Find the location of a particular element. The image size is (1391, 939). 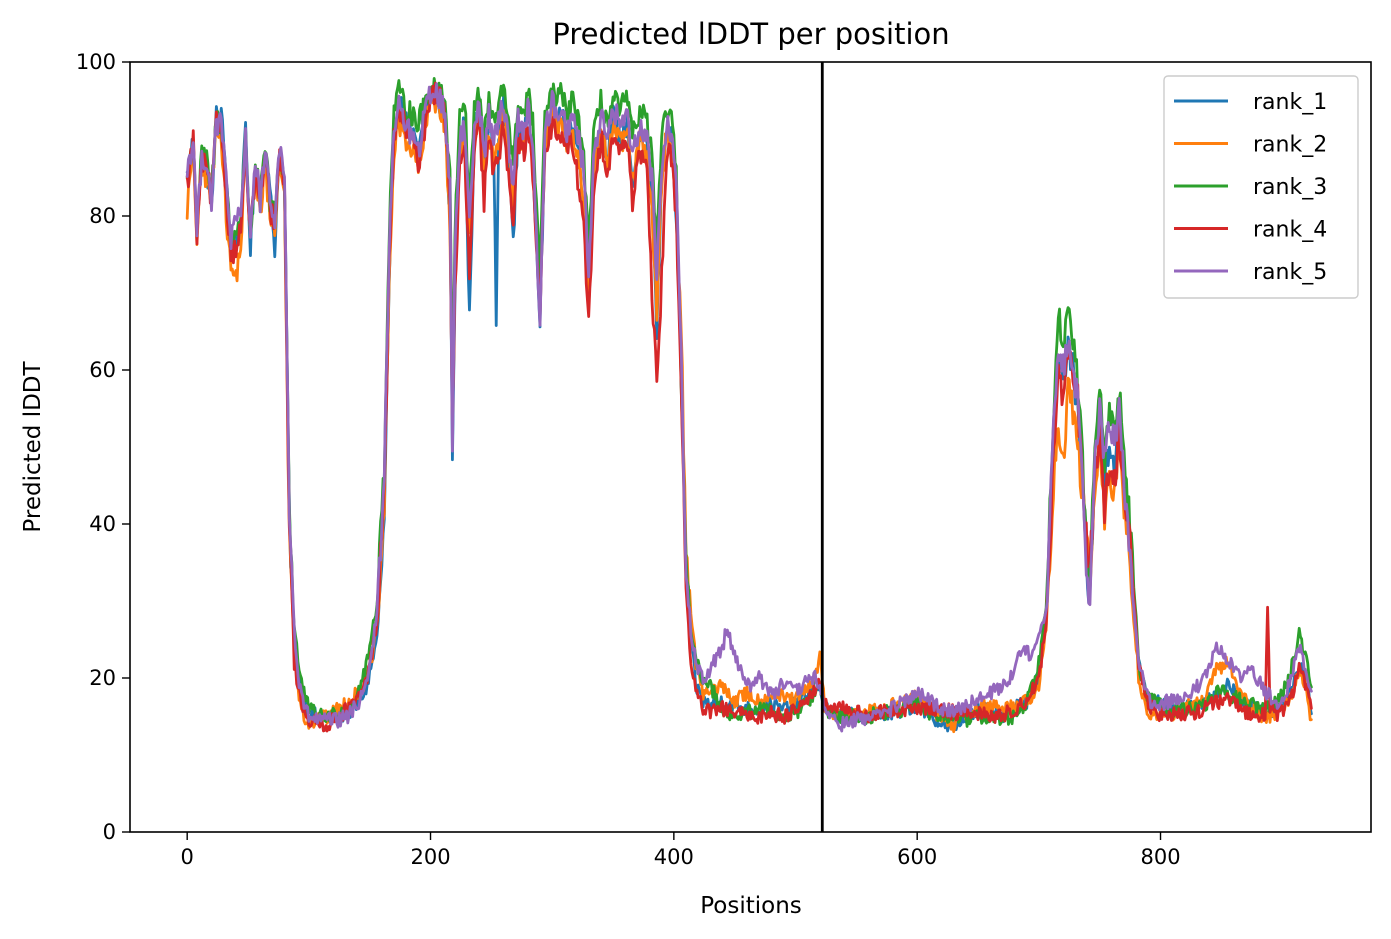

y-tick-label: 40 is located at coordinates (102, 524).